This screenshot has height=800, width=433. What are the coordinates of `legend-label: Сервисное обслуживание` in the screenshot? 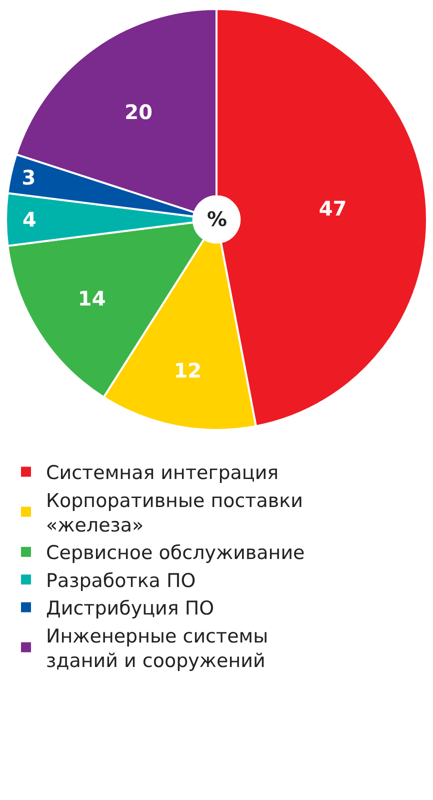 It's located at (175, 553).